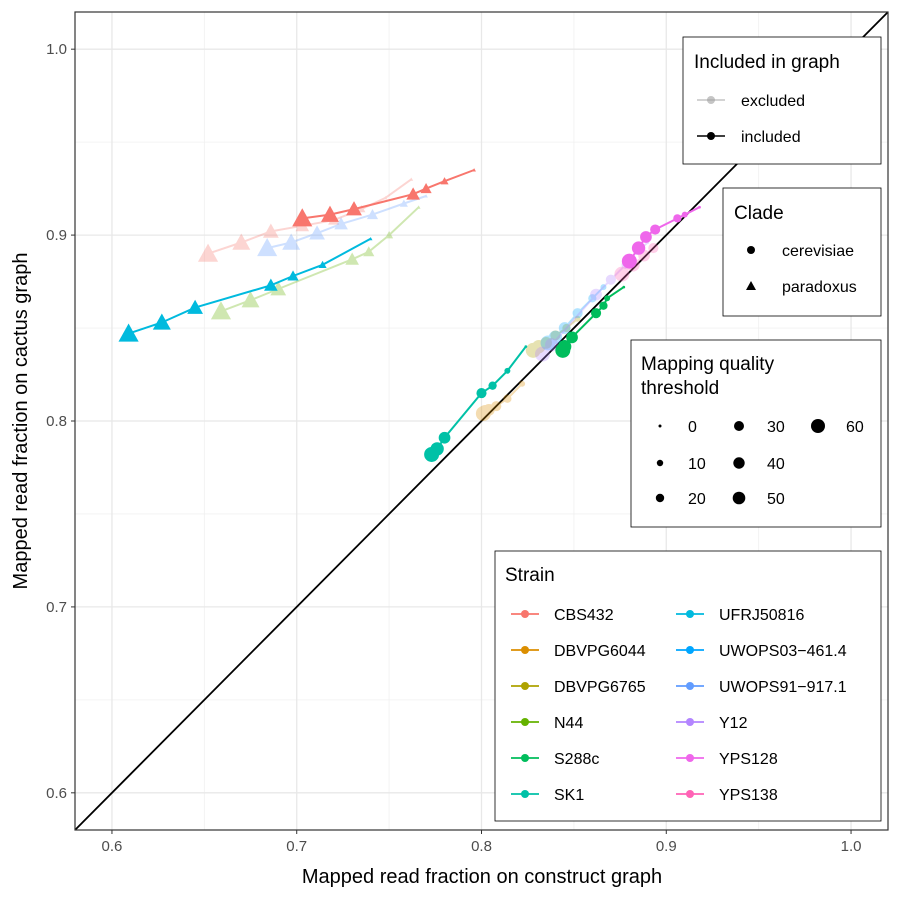 The height and width of the screenshot is (901, 901). I want to click on legend-excluded-label: excluded, so click(773, 101).